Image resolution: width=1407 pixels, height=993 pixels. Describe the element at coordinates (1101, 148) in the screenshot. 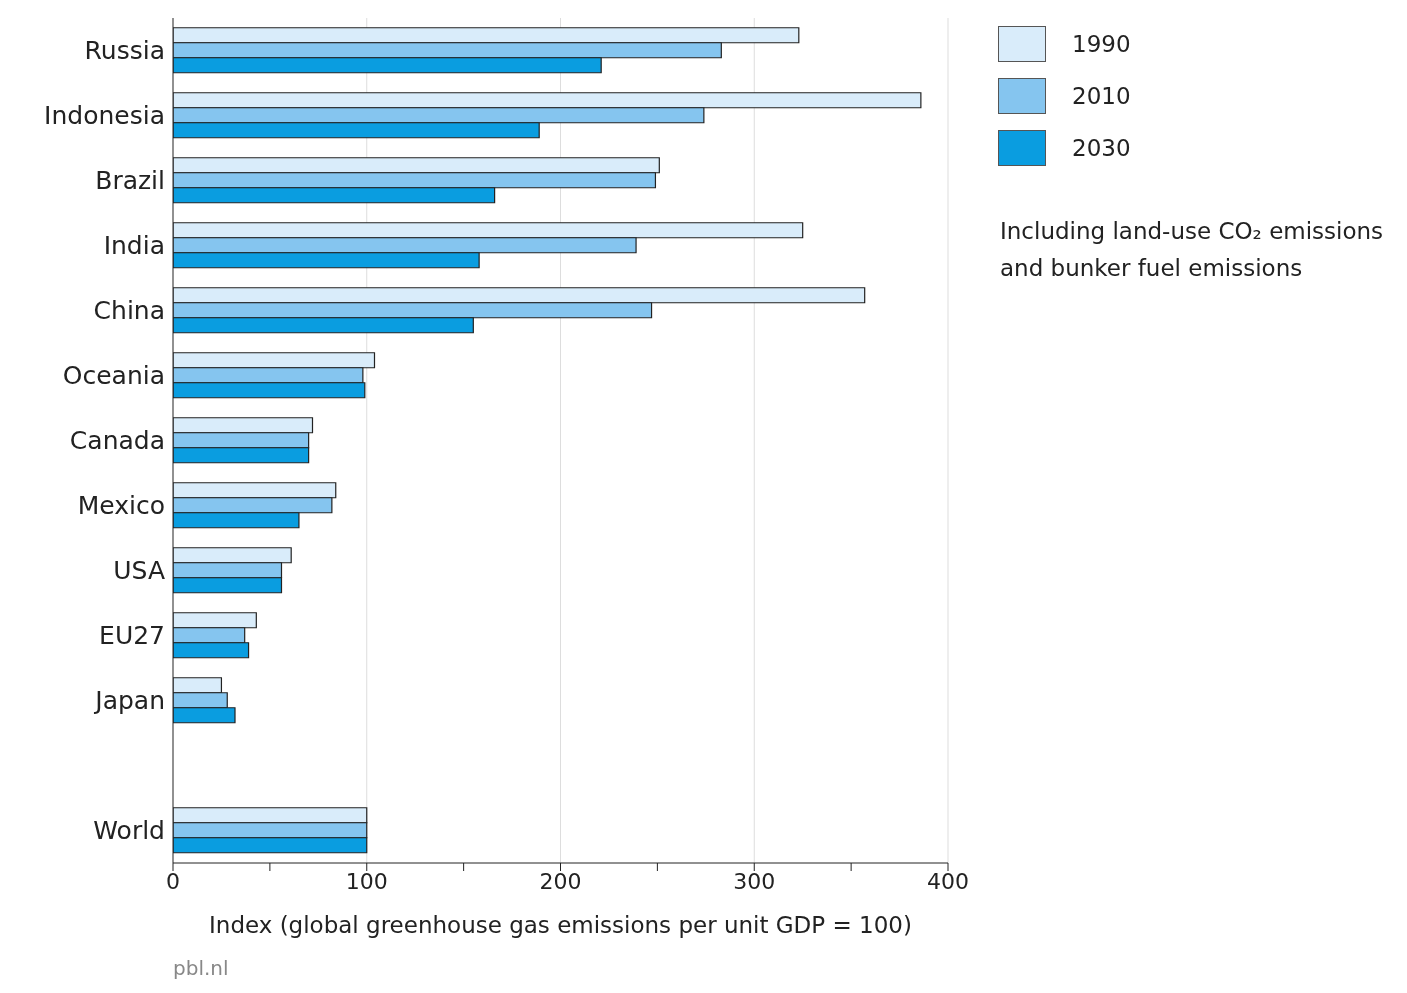

I see `legend-label: 2030` at that location.